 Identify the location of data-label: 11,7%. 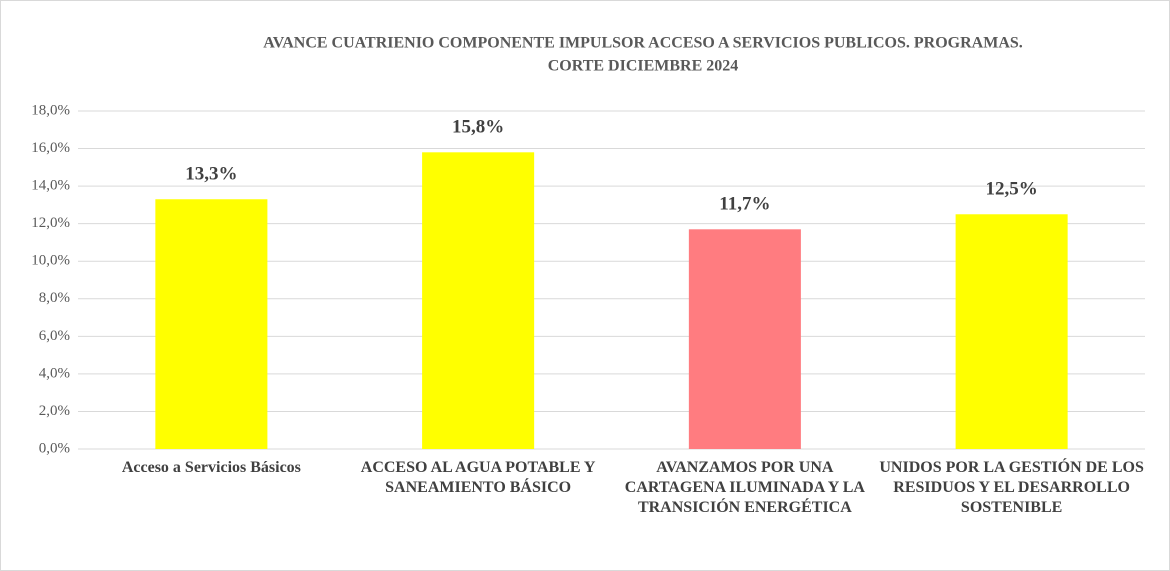
(744, 204).